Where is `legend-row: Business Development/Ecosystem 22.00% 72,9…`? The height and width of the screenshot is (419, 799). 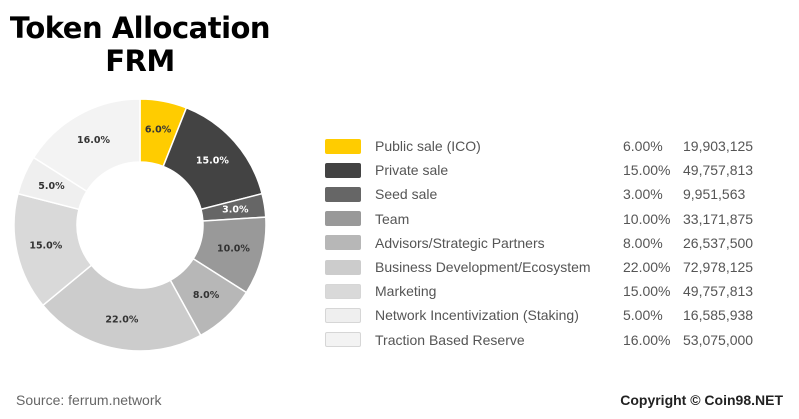
legend-row: Business Development/Ecosystem 22.00% 72,9… is located at coordinates (539, 267).